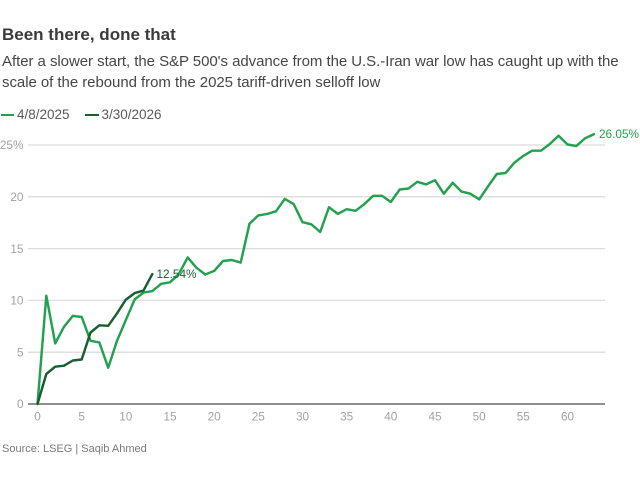 This screenshot has width=640, height=480. What do you see at coordinates (303, 417) in the screenshot?
I see `svg-text: 30` at bounding box center [303, 417].